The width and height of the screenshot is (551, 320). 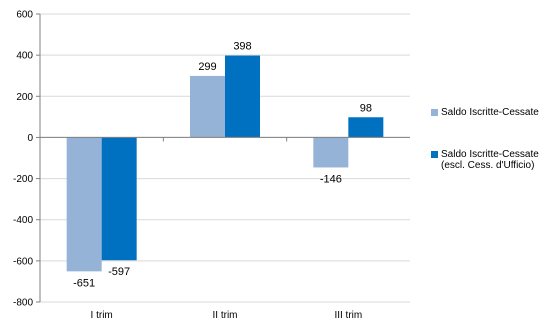 What do you see at coordinates (23, 261) in the screenshot?
I see `y-tick-label-6: -600` at bounding box center [23, 261].